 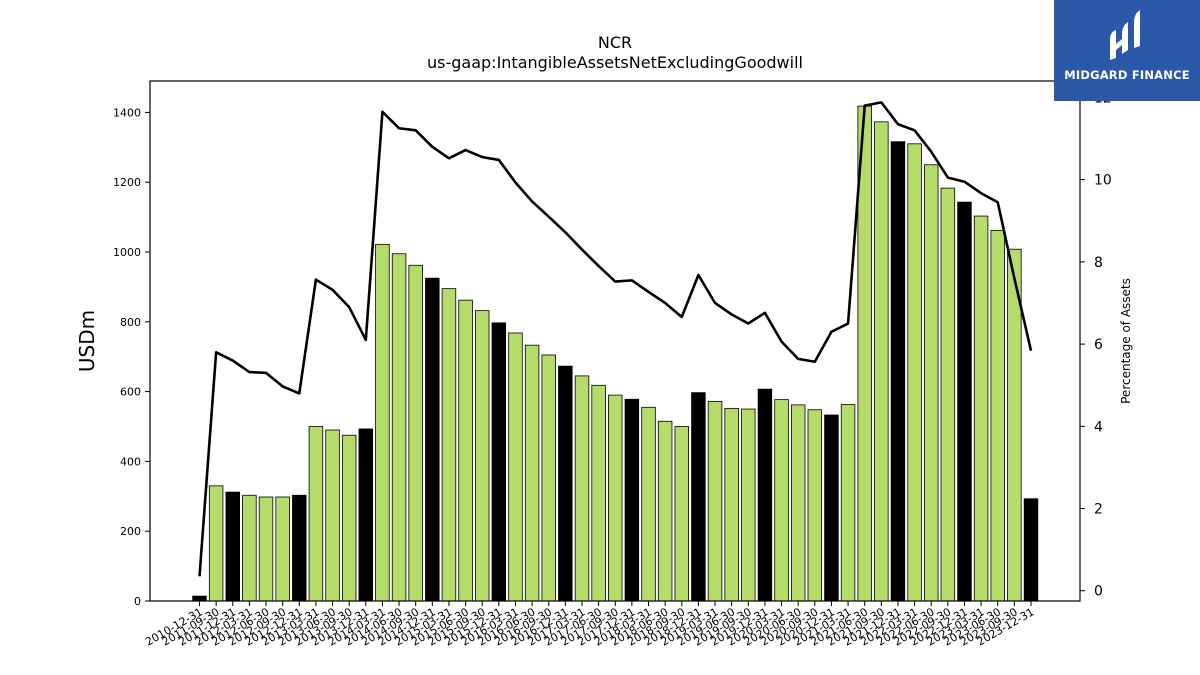 I want to click on y2-axis-label: Percentage of Assets, so click(x=1126, y=341).